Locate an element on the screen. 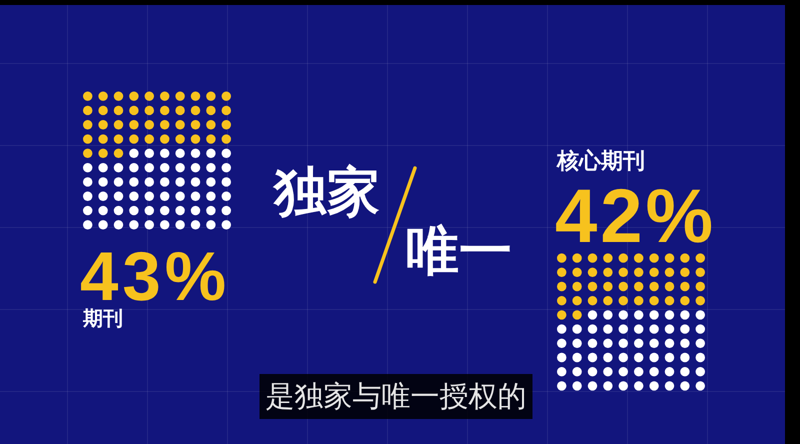  text: 唯一 is located at coordinates (459, 251).